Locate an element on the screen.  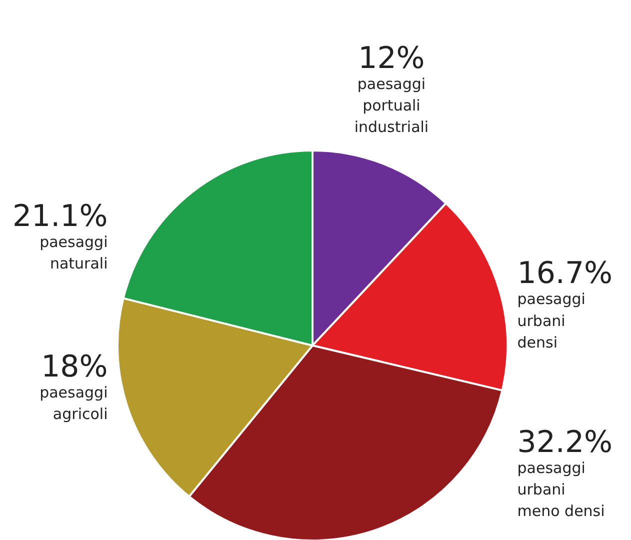
slice-label: paesaggi portuali industriali is located at coordinates (391, 105).